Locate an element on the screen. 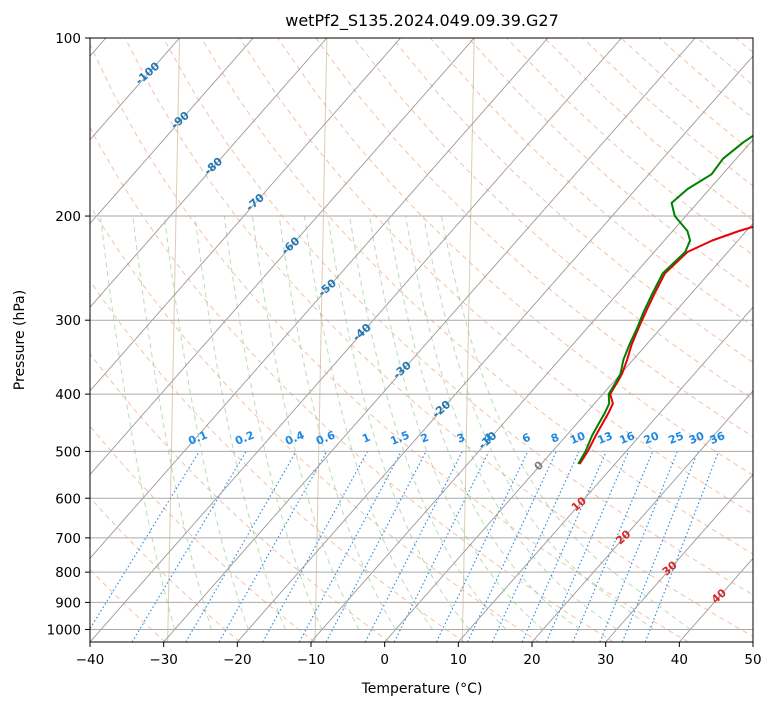  y-tick-label: 900 is located at coordinates (68, 603).